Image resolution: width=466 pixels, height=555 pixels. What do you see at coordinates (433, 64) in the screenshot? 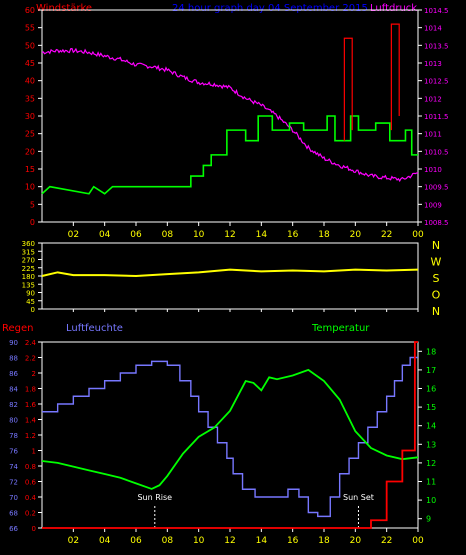
I see `pressure-axis-label: 1013` at bounding box center [433, 64].